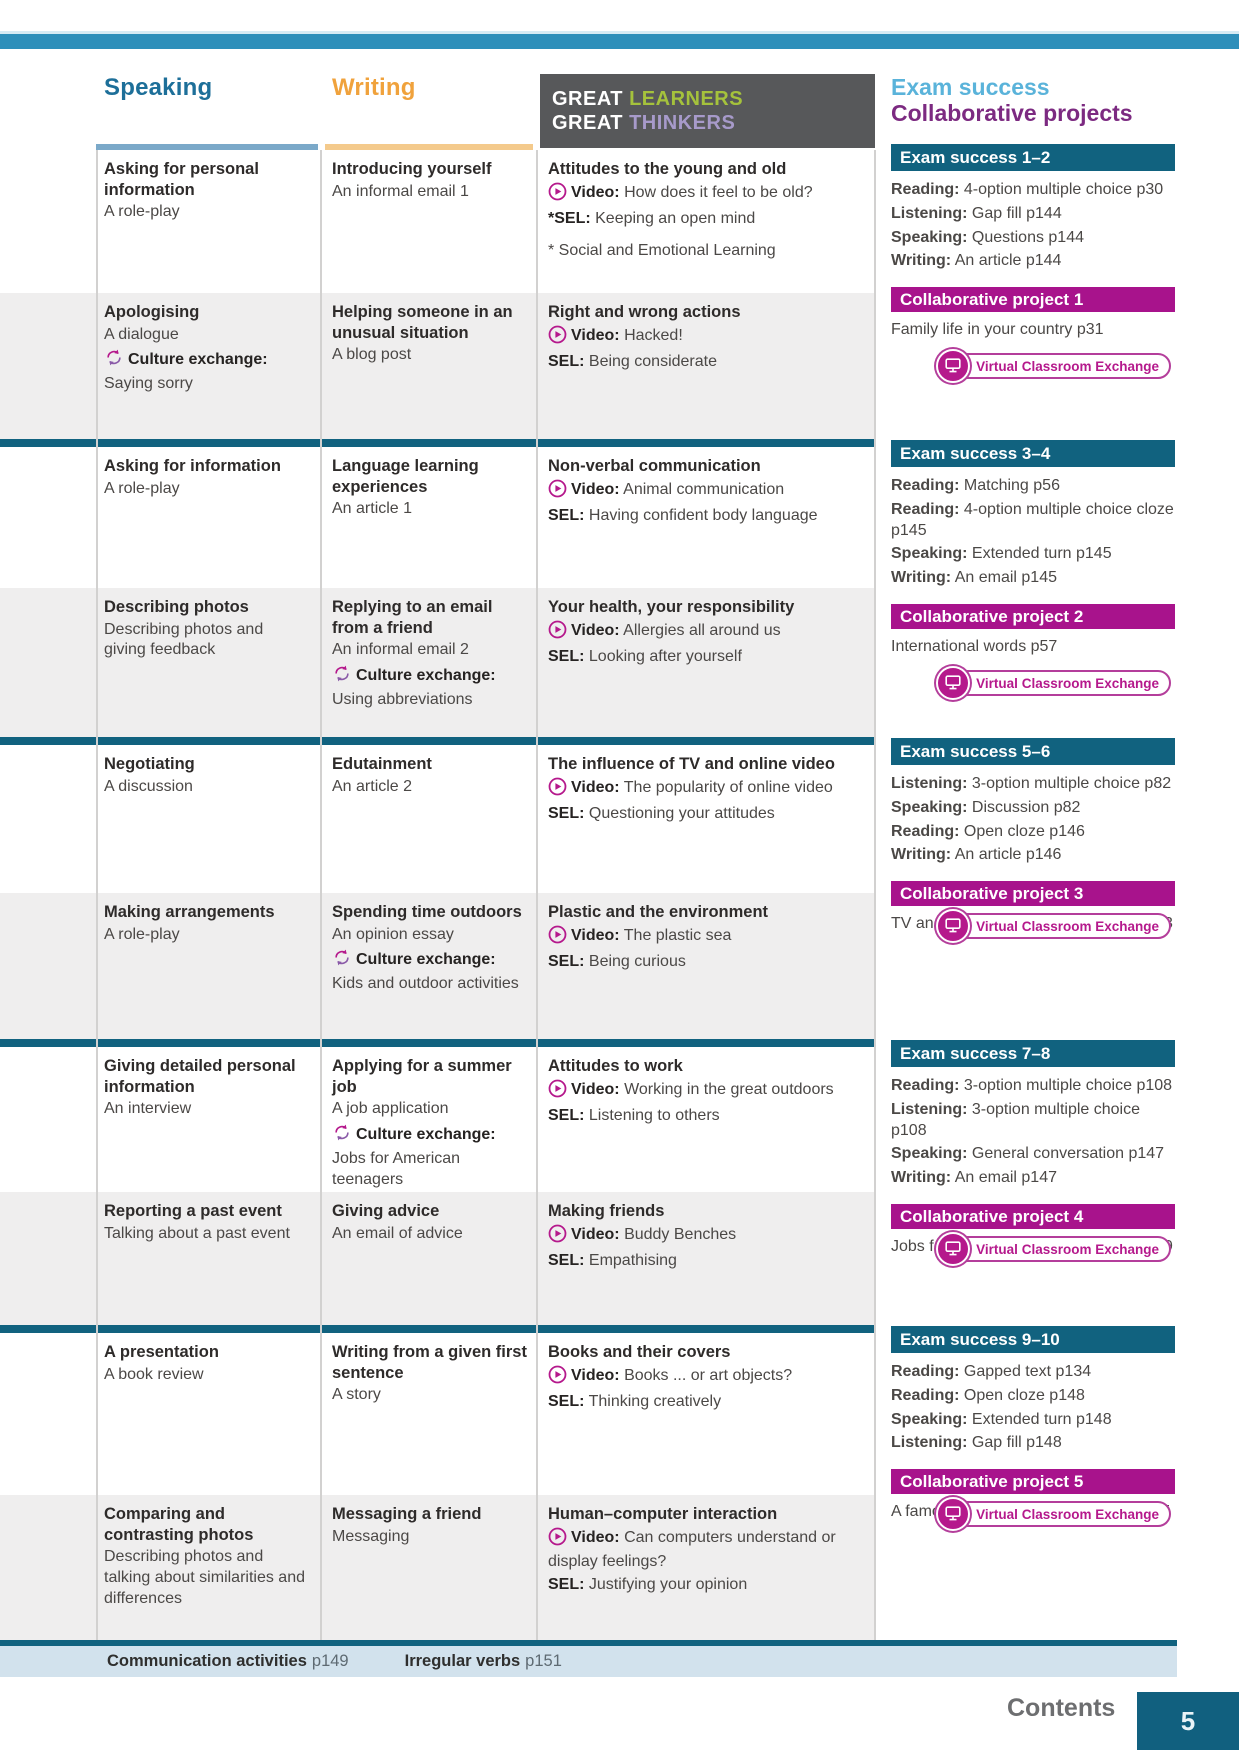 The height and width of the screenshot is (1750, 1239). What do you see at coordinates (1016, 213) in the screenshot?
I see `exam-item-text: Gap fill p144` at bounding box center [1016, 213].